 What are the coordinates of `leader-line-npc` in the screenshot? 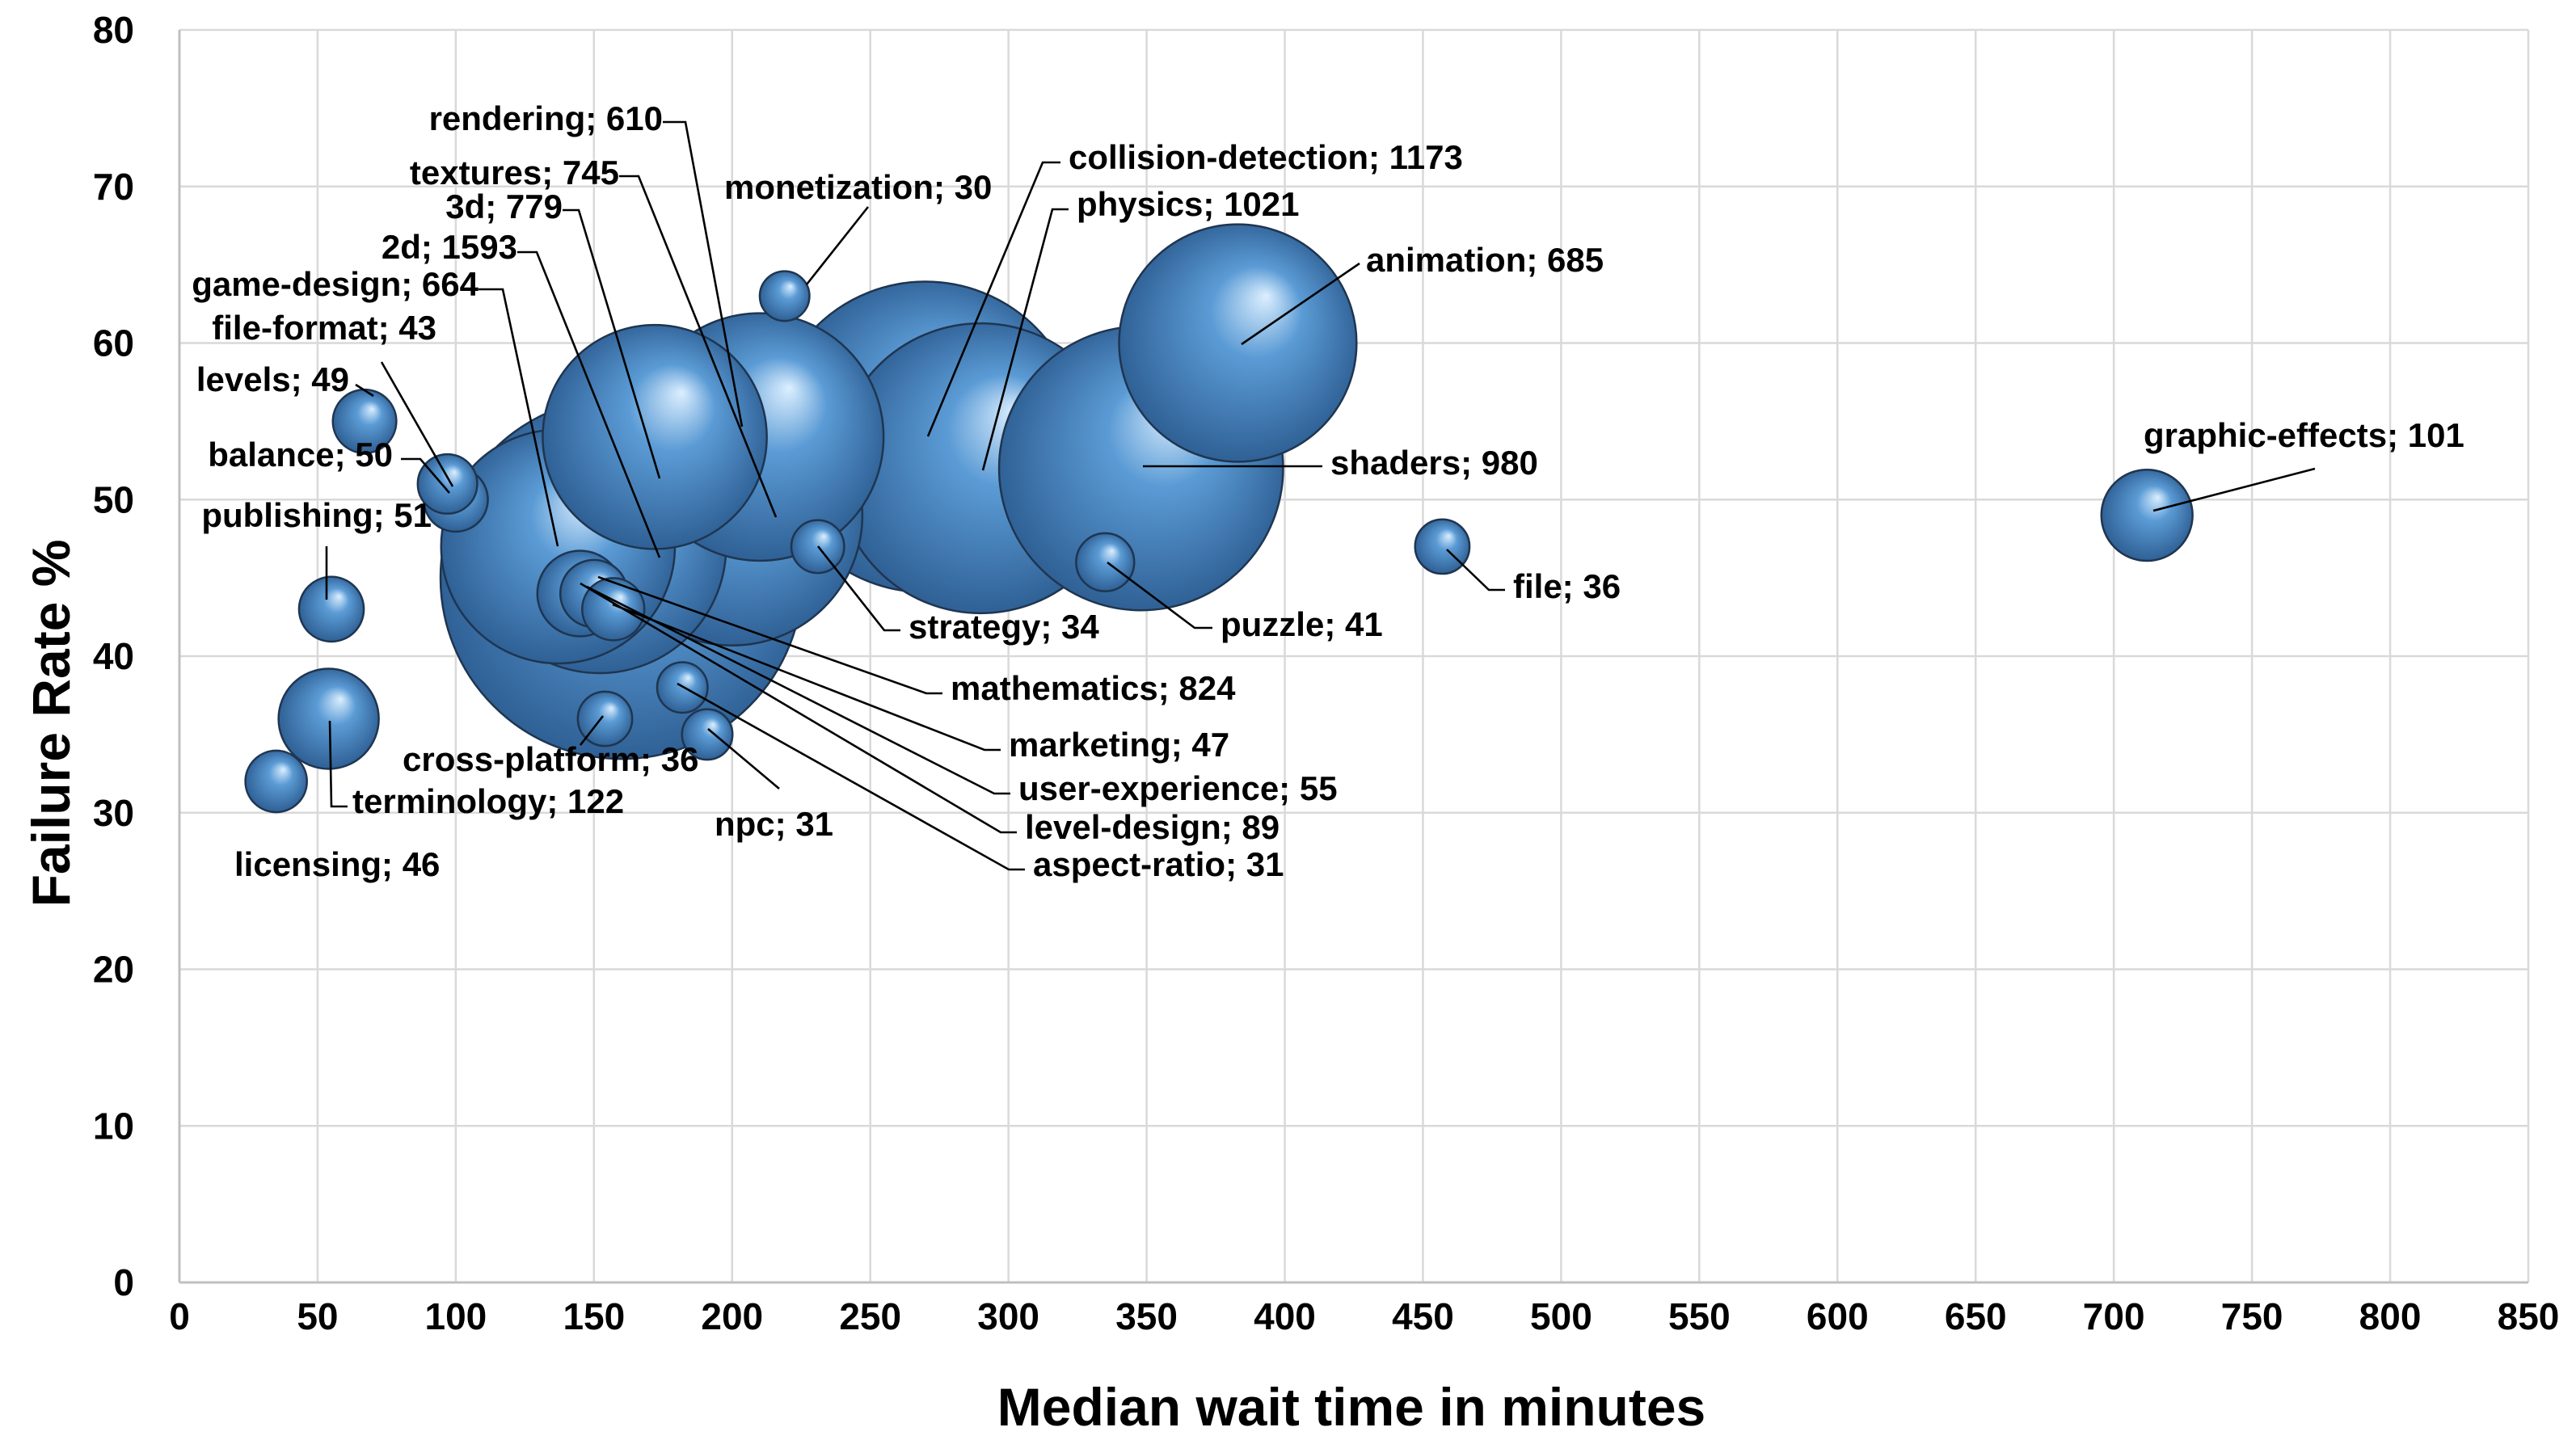 It's located at (743, 758).